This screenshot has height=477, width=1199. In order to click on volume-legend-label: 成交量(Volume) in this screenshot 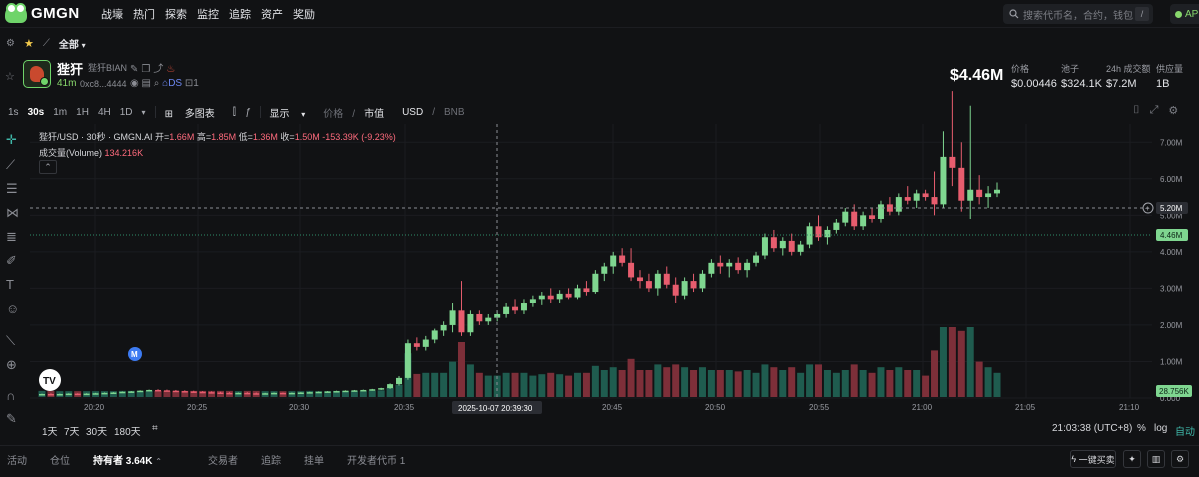, I will do `click(71, 153)`.